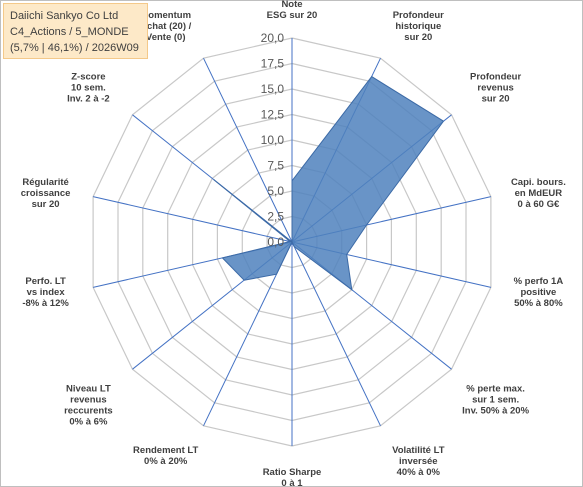 Image resolution: width=583 pixels, height=487 pixels. What do you see at coordinates (74, 48) in the screenshot?
I see `period-info: (5,7% | 46,1%) / 2026W09` at bounding box center [74, 48].